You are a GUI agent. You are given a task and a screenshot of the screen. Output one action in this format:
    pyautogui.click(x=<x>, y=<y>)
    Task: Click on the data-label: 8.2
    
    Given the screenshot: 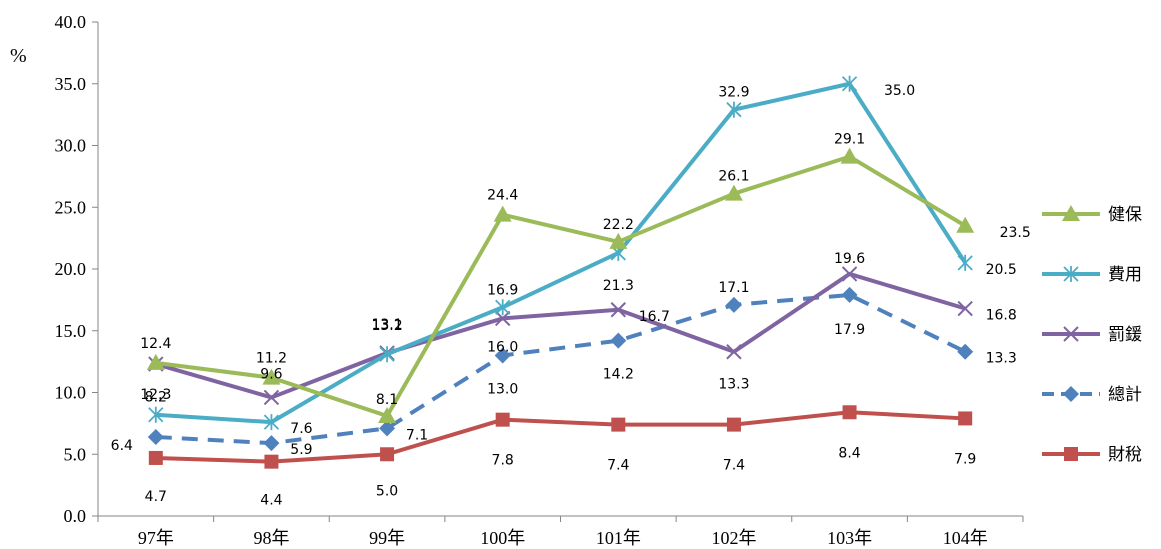 What is the action you would take?
    pyautogui.click(x=156, y=398)
    